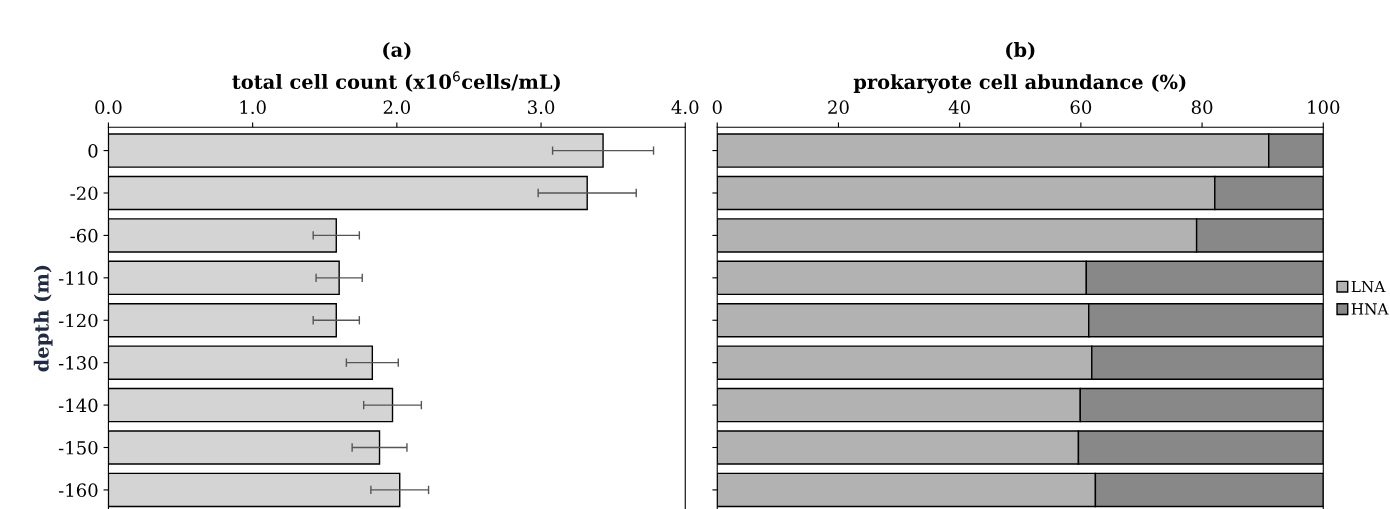 This screenshot has height=509, width=1390. I want to click on x-tick-label: 1.0, so click(253, 107).